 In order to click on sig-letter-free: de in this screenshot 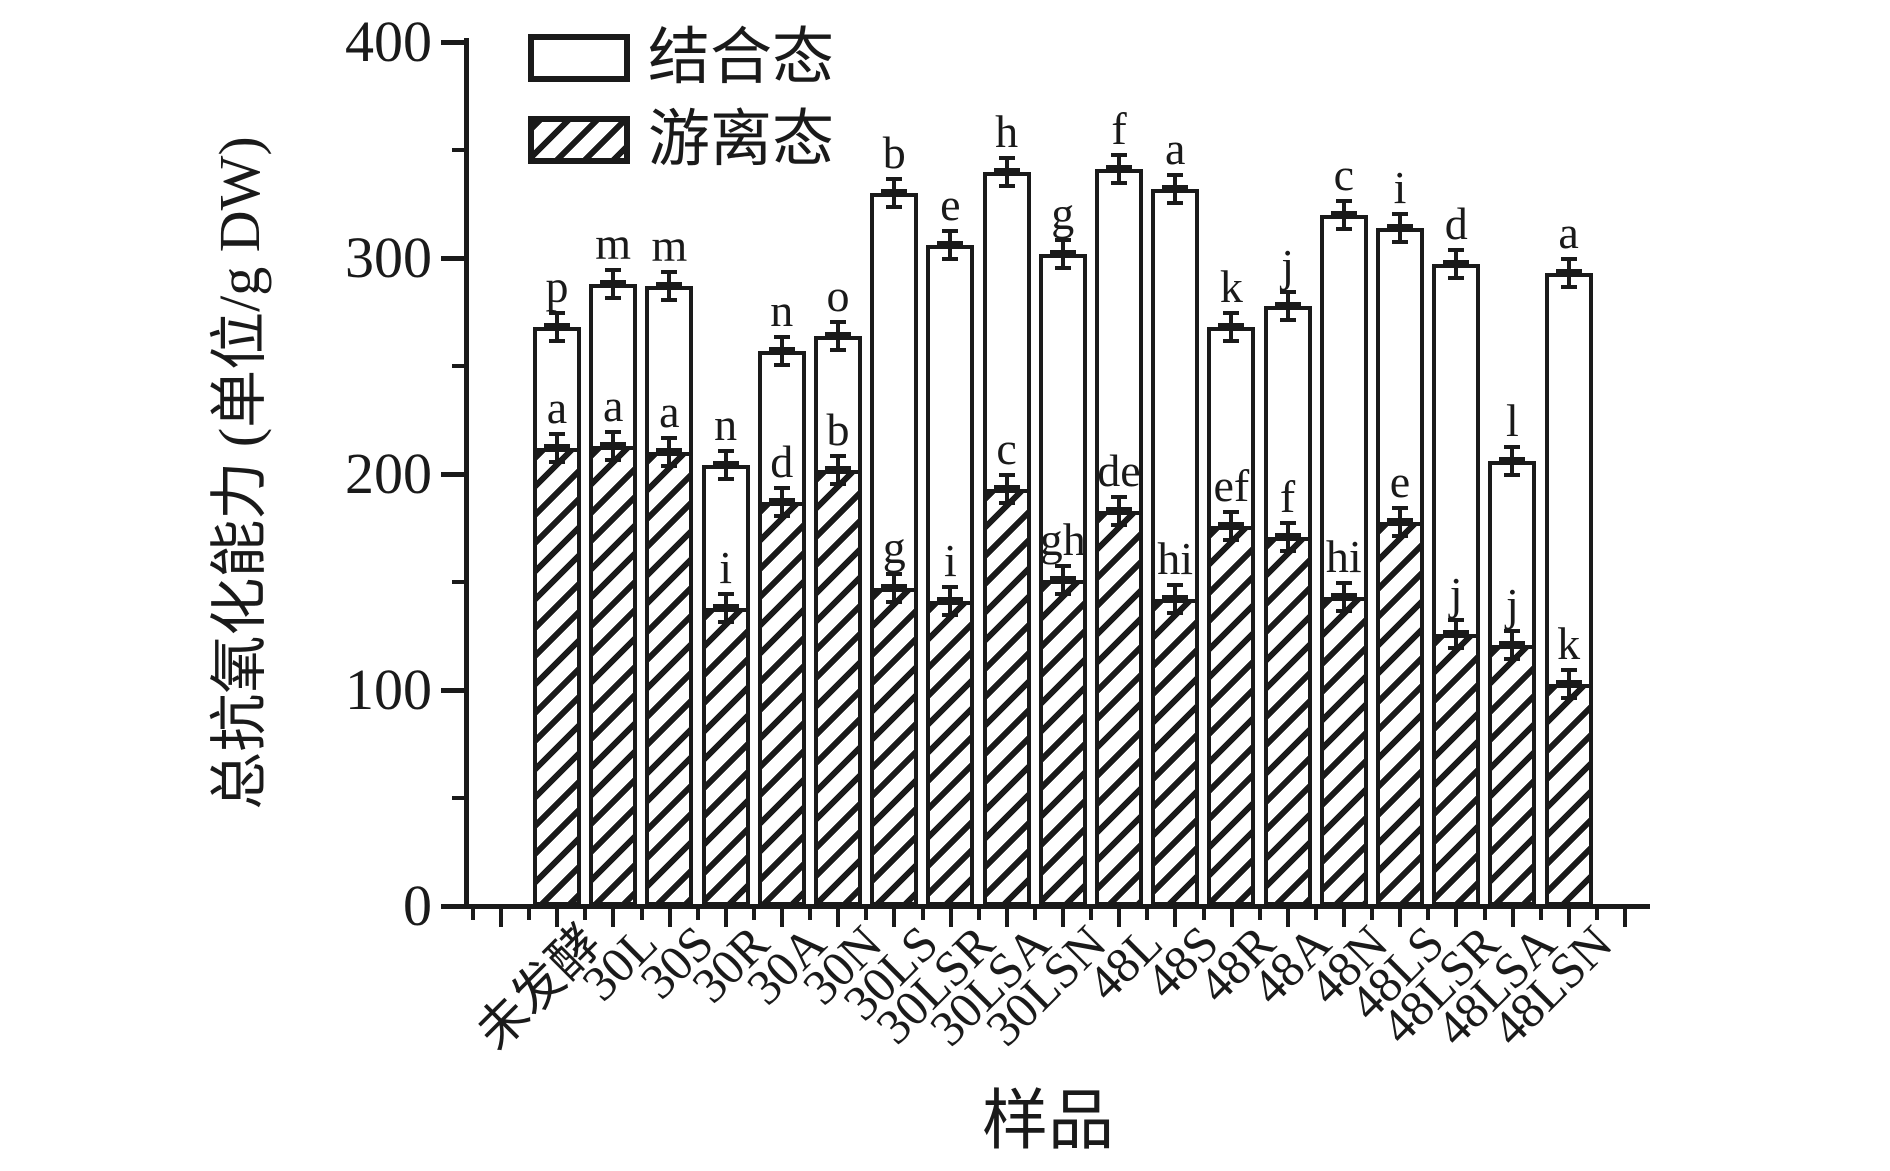, I will do `click(1119, 470)`.